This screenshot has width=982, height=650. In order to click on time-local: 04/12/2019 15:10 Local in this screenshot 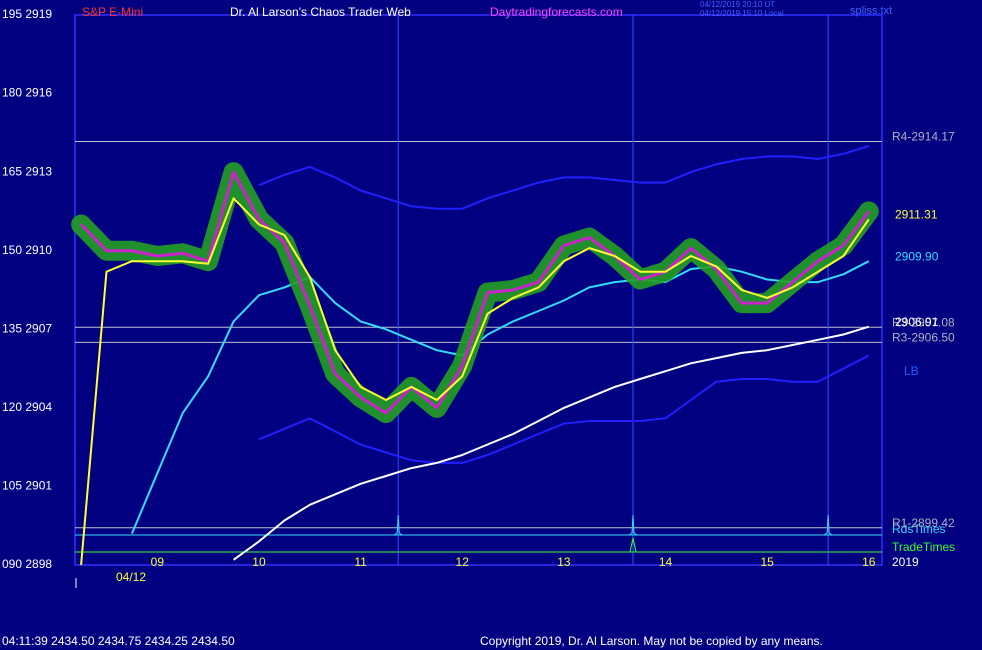, I will do `click(742, 13)`.